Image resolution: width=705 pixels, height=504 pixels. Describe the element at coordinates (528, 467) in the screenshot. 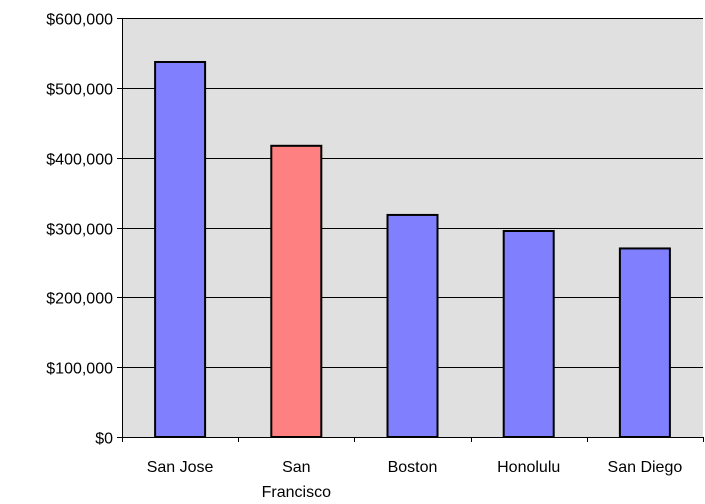

I see `x-tick-label: Honolulu` at that location.